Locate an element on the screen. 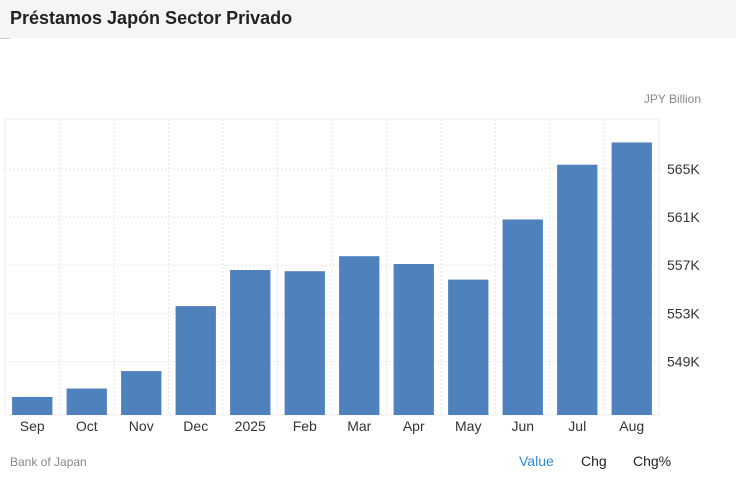 This screenshot has width=736, height=488. x-tick-label: Dec is located at coordinates (195, 426).